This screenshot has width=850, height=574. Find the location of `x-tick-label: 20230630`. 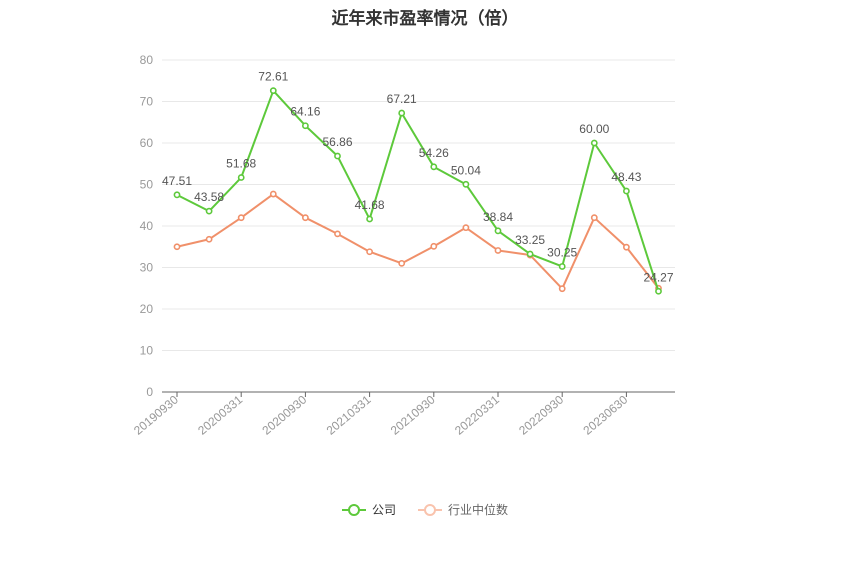

x-tick-label: 20230630 is located at coordinates (605, 414).